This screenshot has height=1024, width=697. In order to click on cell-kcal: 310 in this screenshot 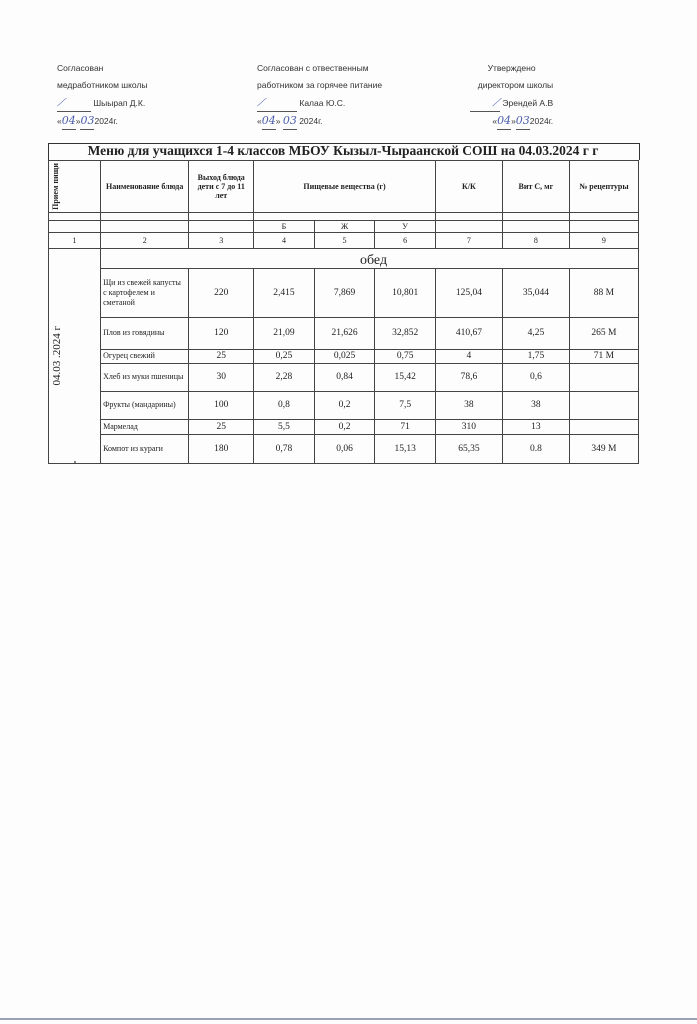, I will do `click(468, 426)`.